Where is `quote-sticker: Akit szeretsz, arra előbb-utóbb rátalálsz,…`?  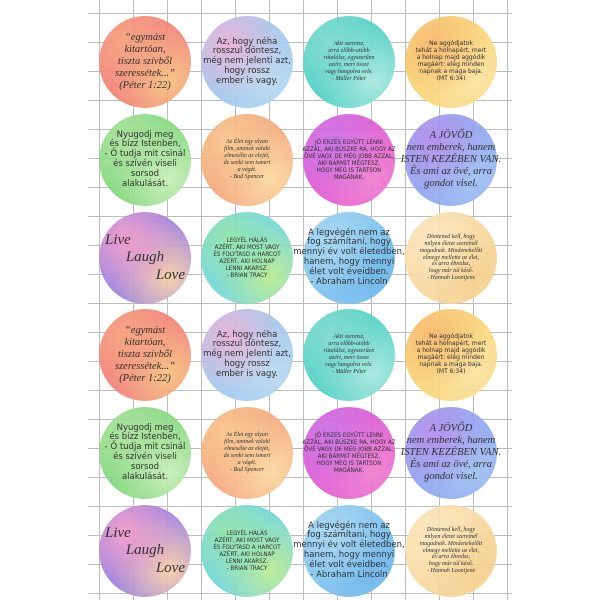 quote-sticker: Akit szeretsz, arra előbb-utóbb rátalálsz,… is located at coordinates (349, 62).